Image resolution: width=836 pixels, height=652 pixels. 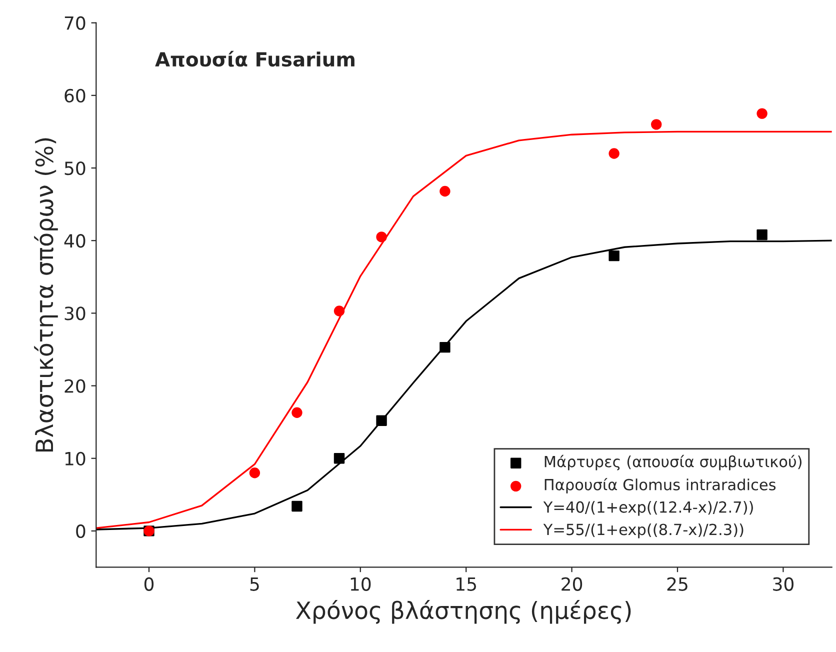 I want to click on x-tick-label: 10, so click(x=360, y=584).